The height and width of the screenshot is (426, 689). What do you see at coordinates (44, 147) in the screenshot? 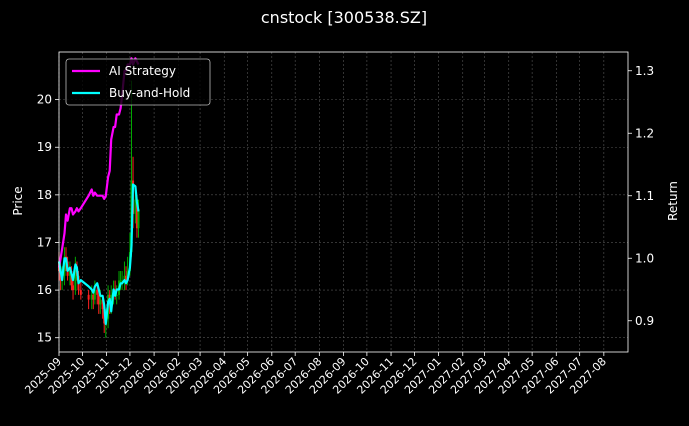
I see `y-left-tick-label: 19` at bounding box center [44, 147].